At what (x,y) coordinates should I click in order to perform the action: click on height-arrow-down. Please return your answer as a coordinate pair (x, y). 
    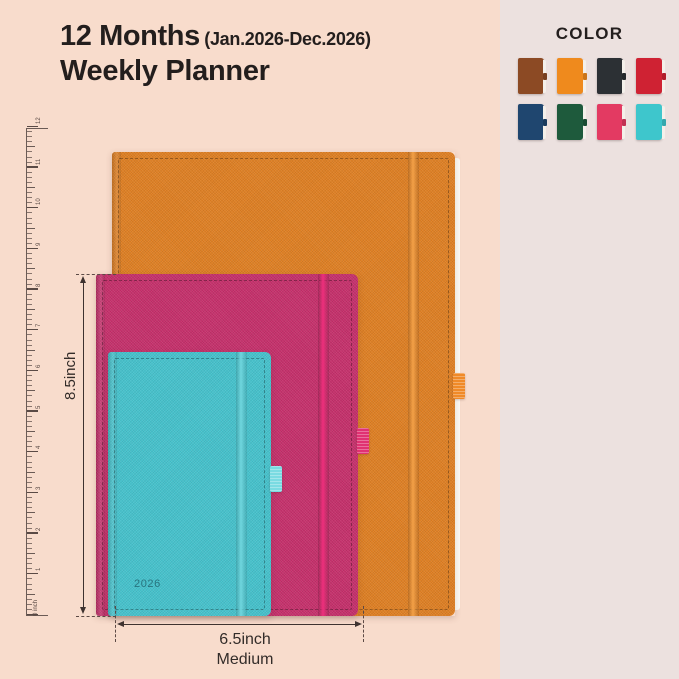
    Looking at the image, I should click on (83, 610).